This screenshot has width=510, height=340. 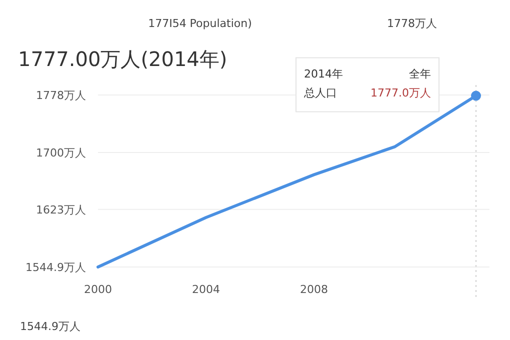 I want to click on text: 177I54 Population), so click(x=200, y=23).